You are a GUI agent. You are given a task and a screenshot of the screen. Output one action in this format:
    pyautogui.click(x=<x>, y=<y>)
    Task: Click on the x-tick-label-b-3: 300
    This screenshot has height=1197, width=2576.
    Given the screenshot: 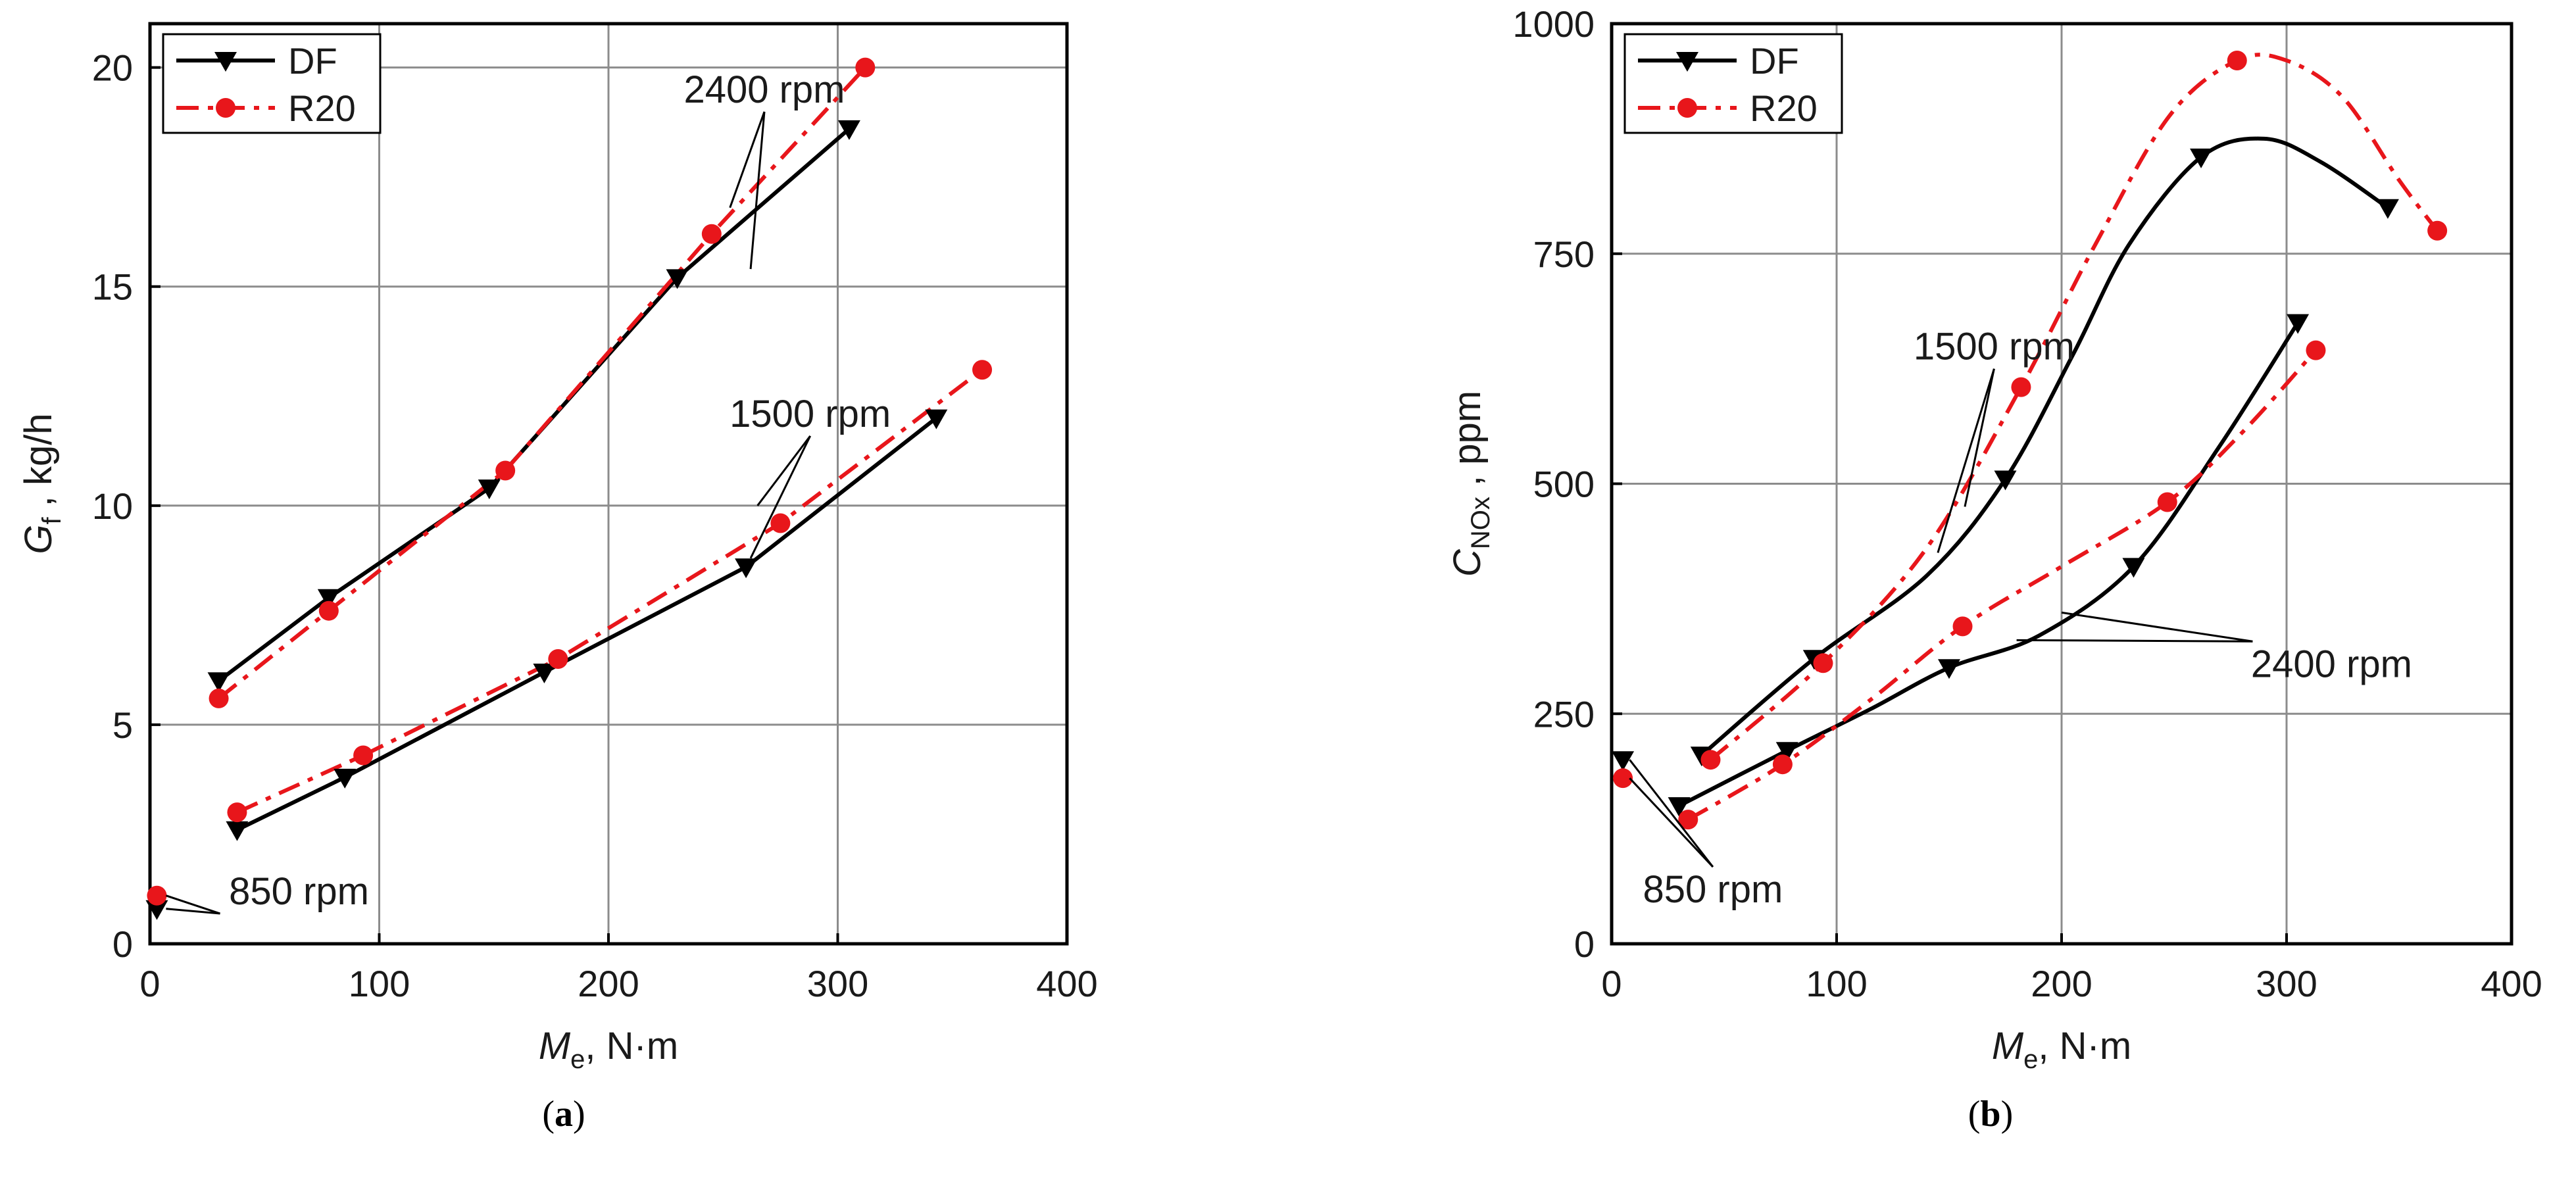 What is the action you would take?
    pyautogui.click(x=2286, y=983)
    